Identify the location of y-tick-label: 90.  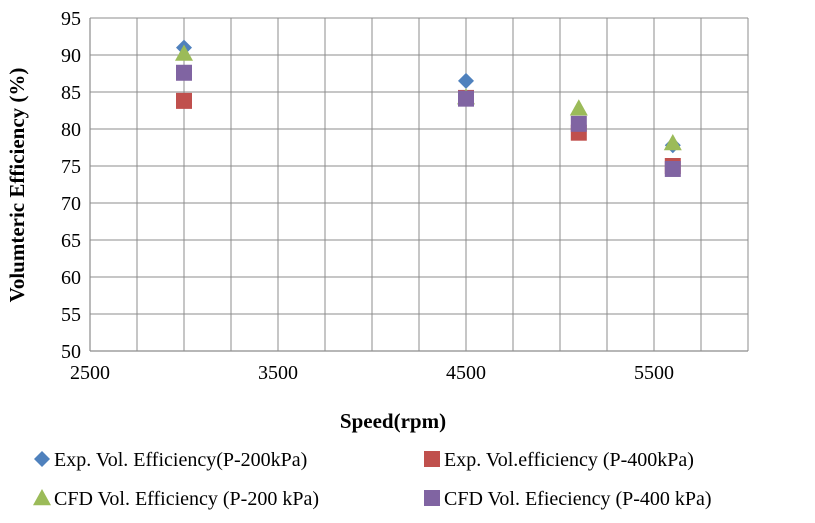
(71, 56).